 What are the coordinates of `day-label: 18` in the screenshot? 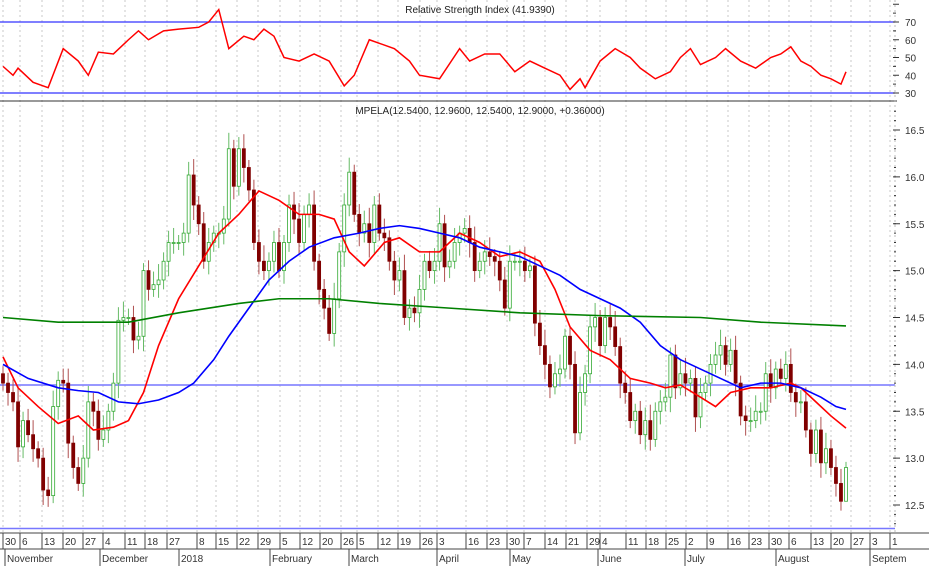 It's located at (153, 542).